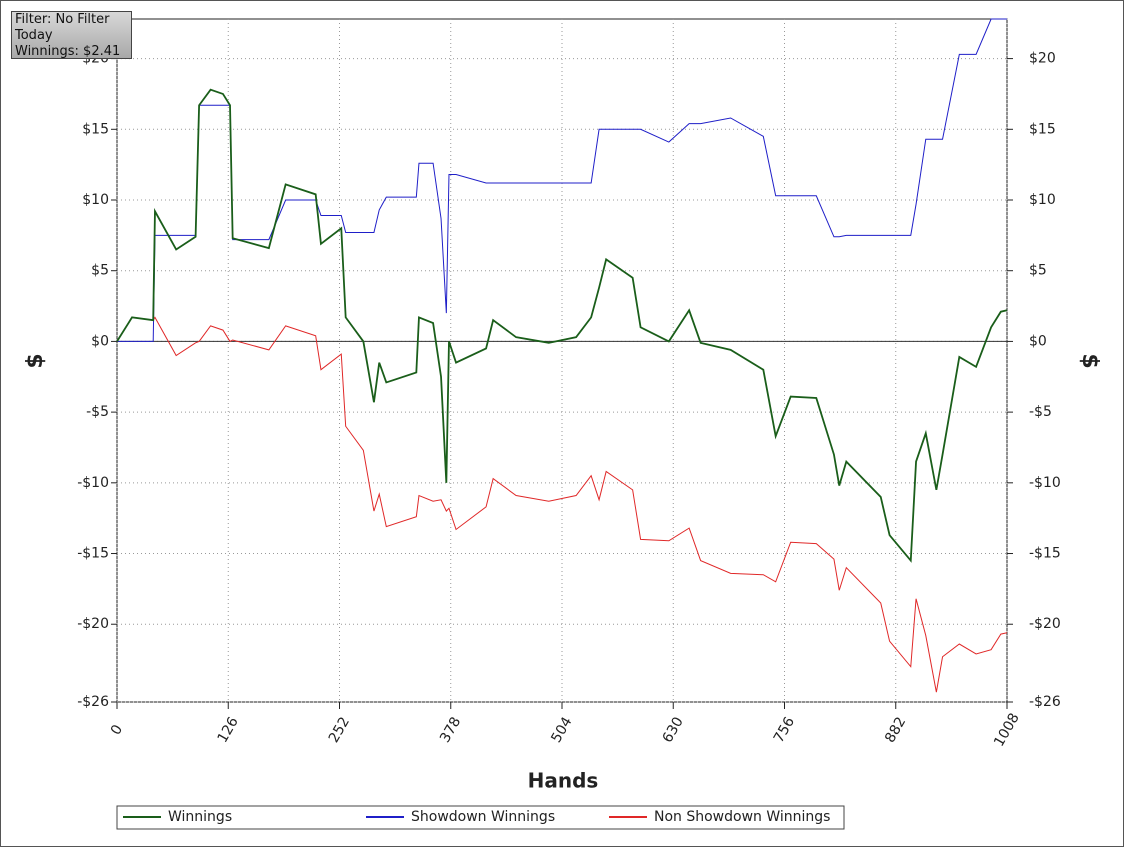  I want to click on x-tick-label: 1008, so click(1007, 730).